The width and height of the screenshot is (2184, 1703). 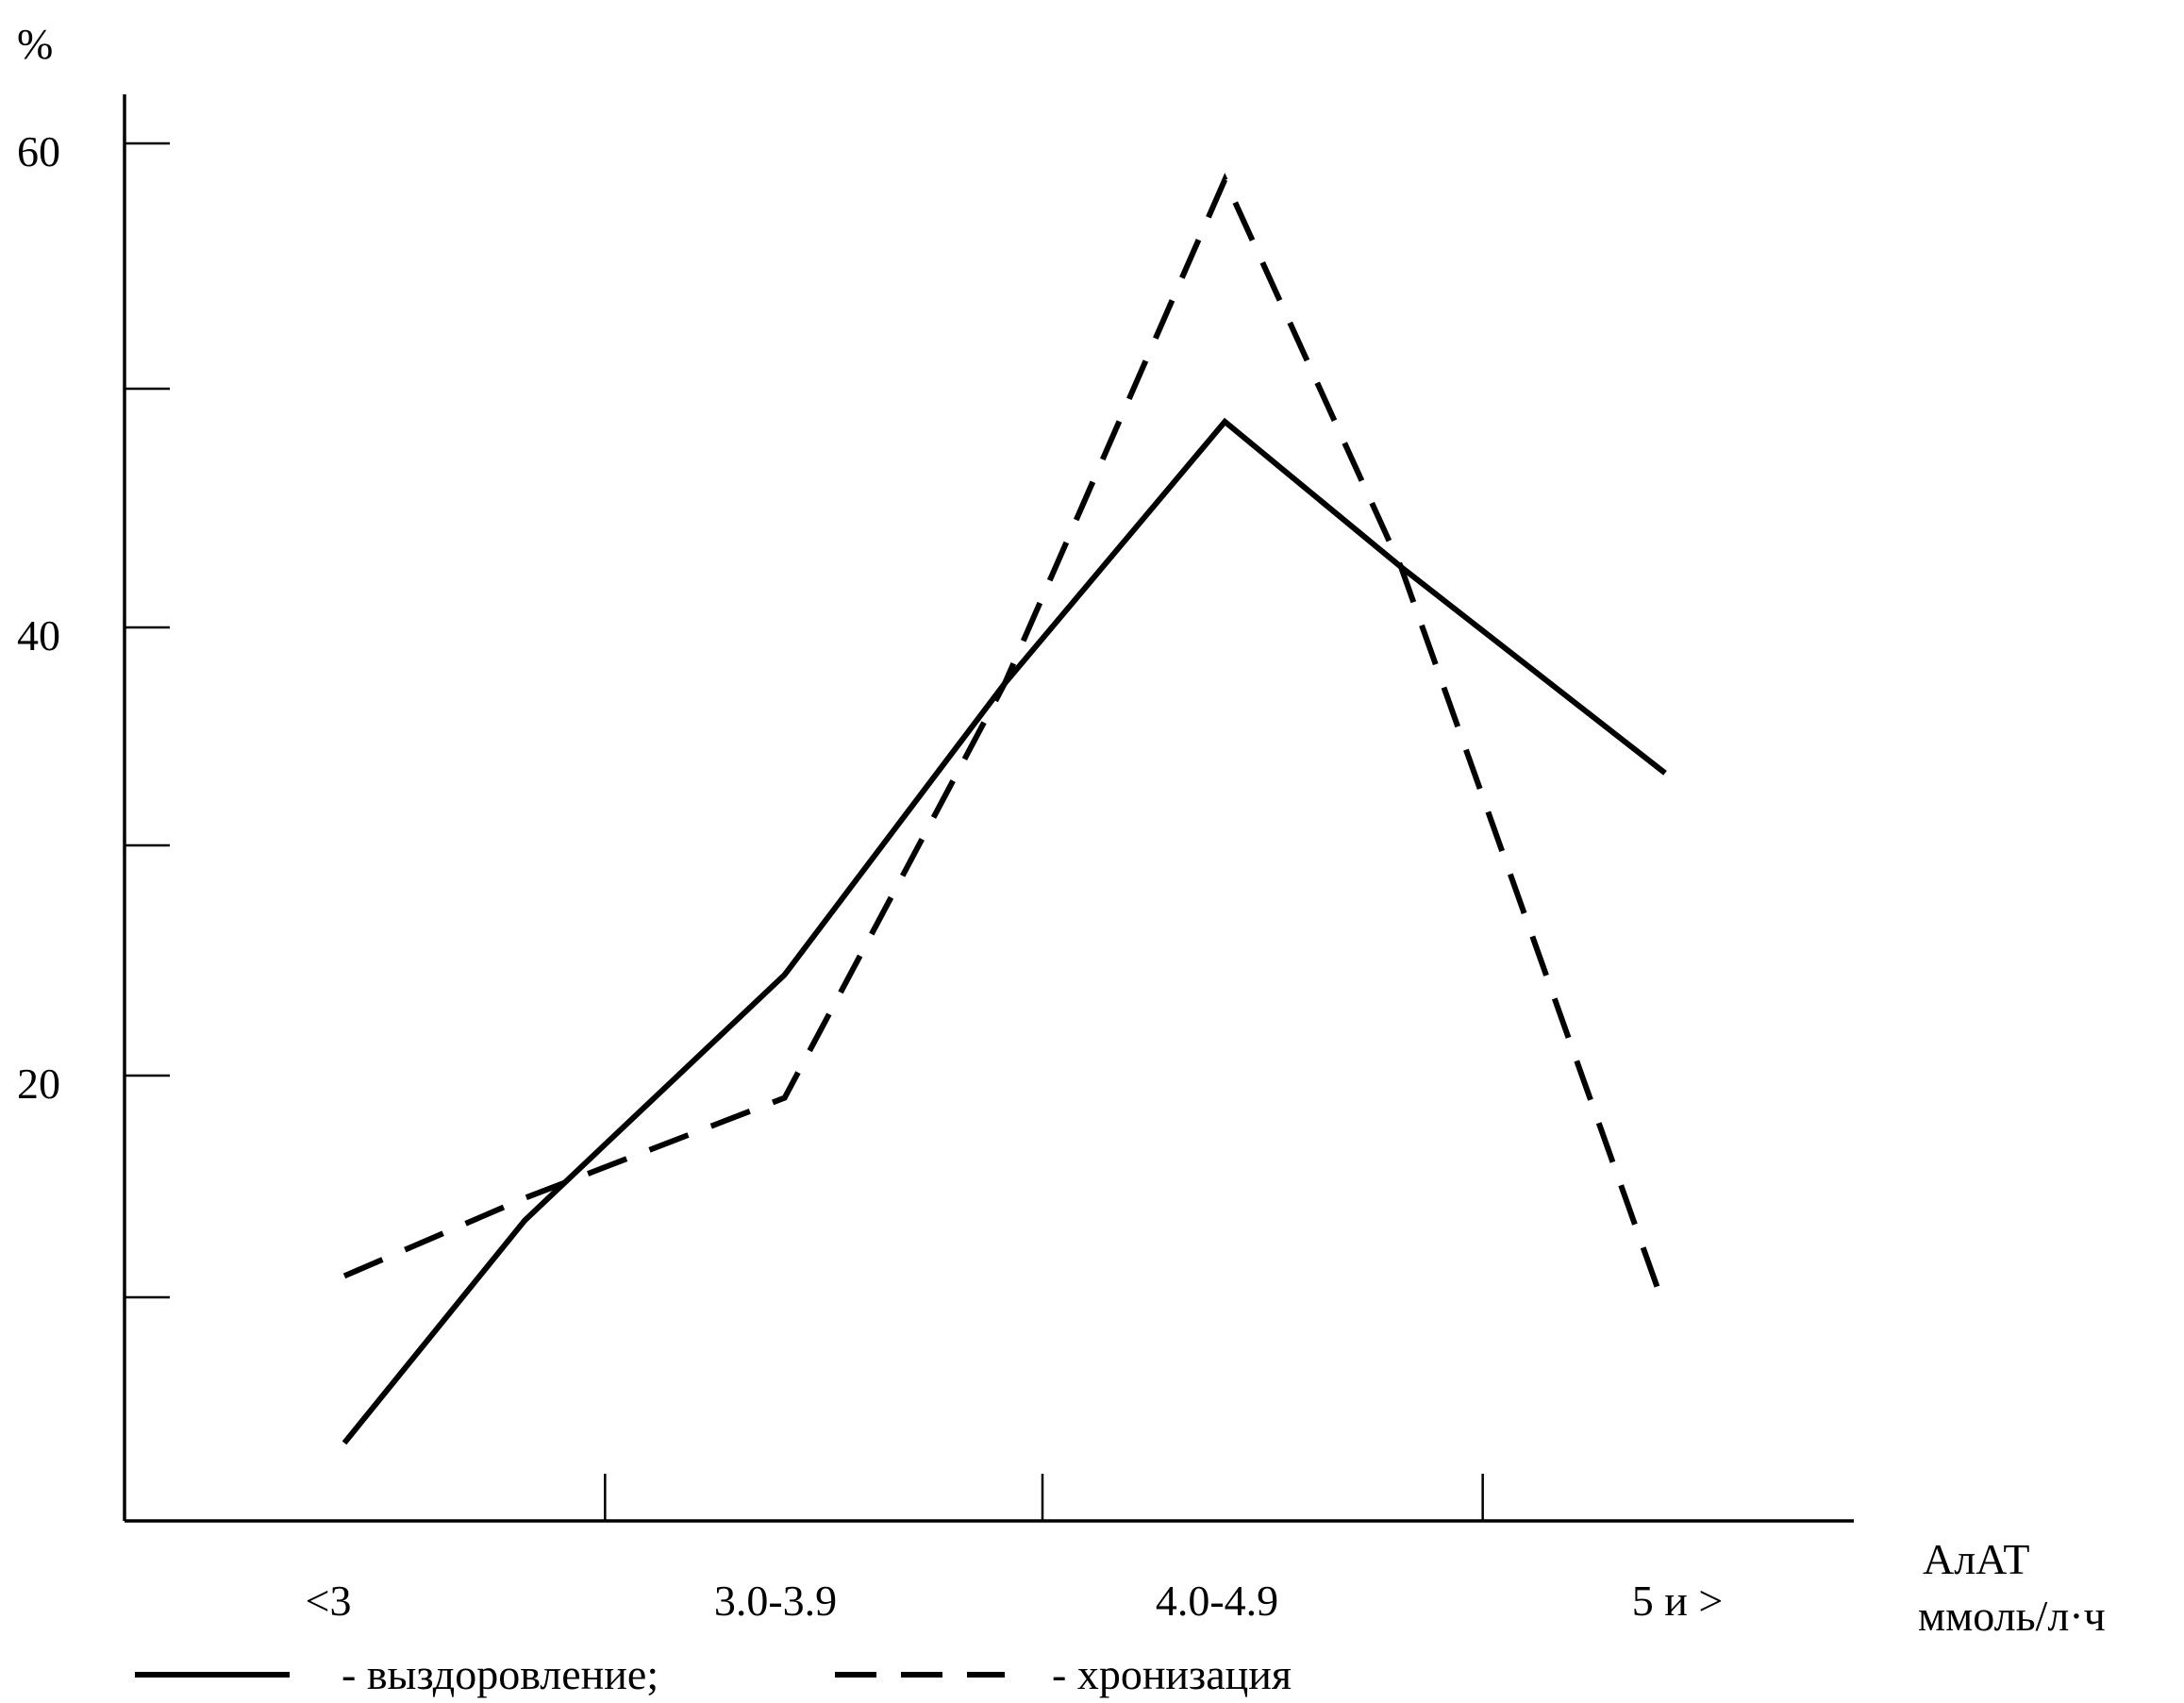 What do you see at coordinates (38, 151) in the screenshot?
I see `y-tick-label-60: 60` at bounding box center [38, 151].